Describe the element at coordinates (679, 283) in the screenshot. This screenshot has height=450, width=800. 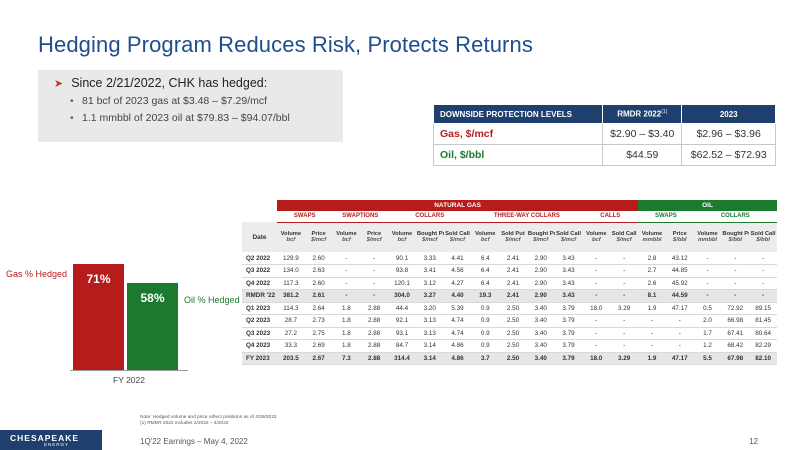
I see `table-cell: 45.92` at that location.